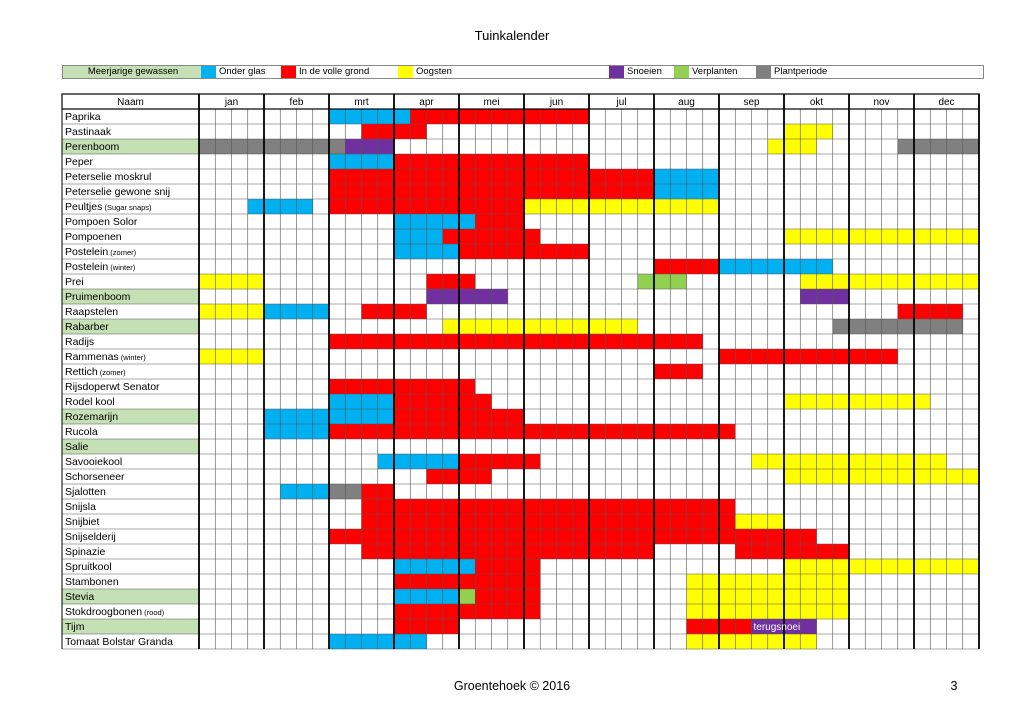 This screenshot has width=1024, height=723. I want to click on row-name: Spinazie, so click(85, 552).